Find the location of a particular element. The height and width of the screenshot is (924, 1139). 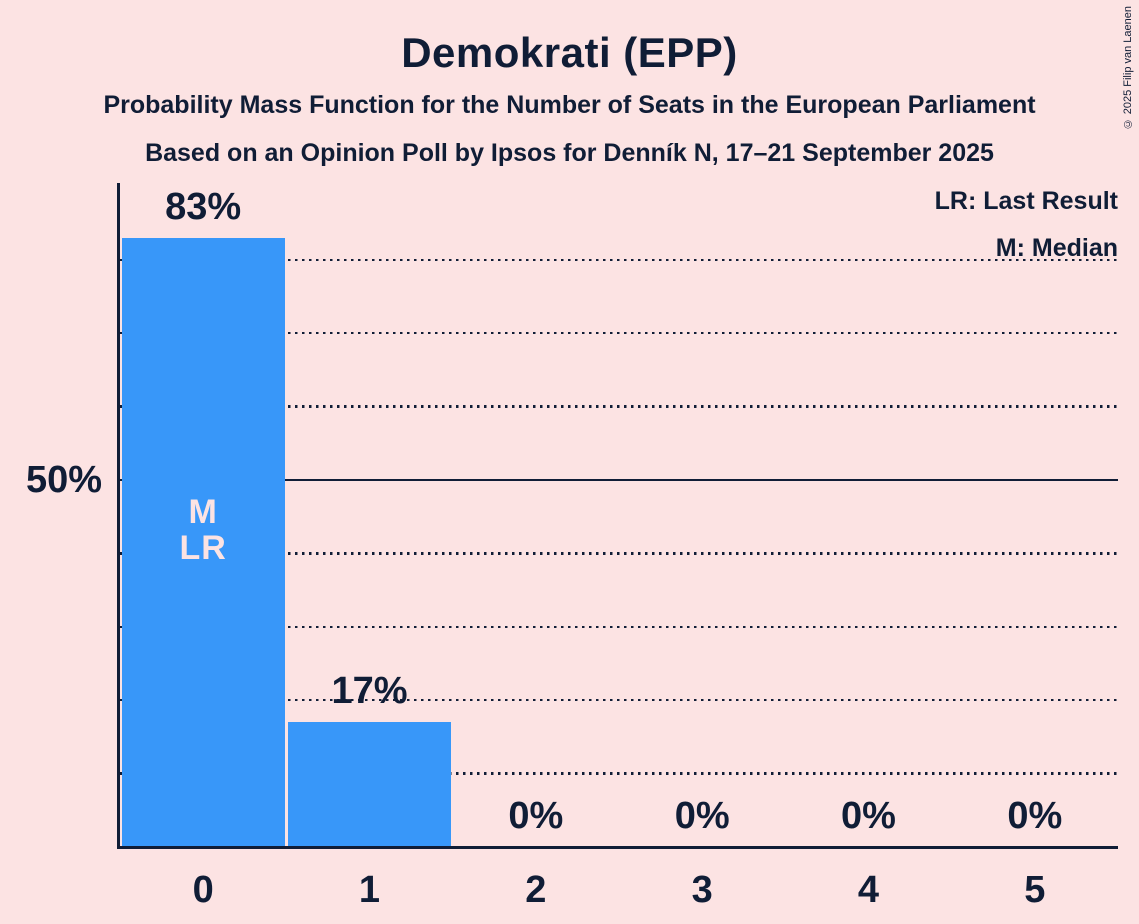

gridline-dotted-40pct is located at coordinates (619, 553).